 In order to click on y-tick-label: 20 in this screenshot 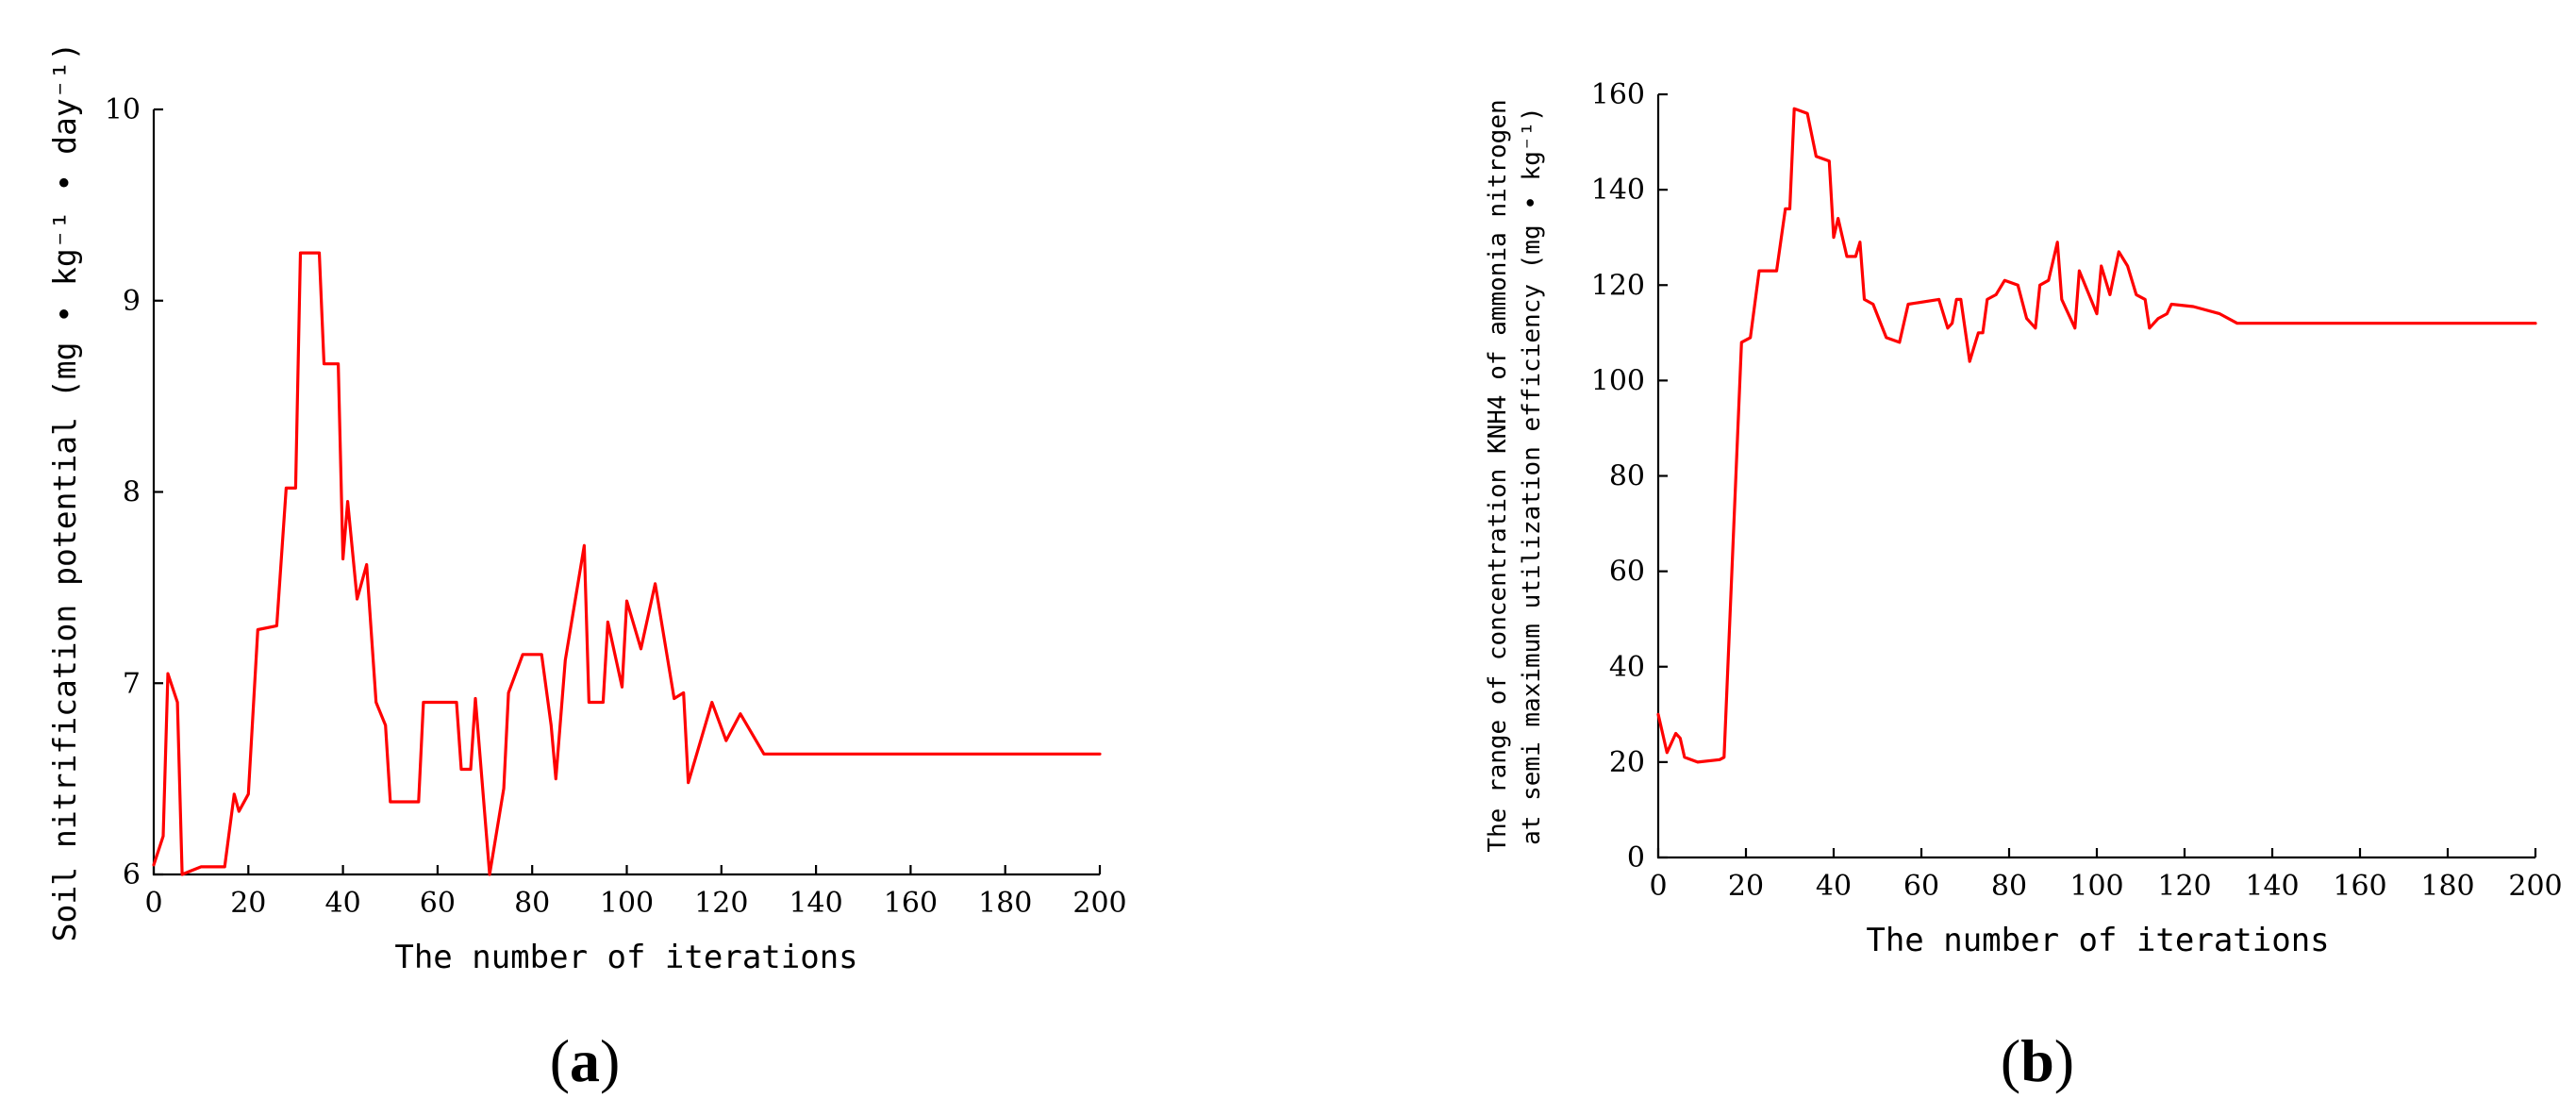, I will do `click(1627, 762)`.